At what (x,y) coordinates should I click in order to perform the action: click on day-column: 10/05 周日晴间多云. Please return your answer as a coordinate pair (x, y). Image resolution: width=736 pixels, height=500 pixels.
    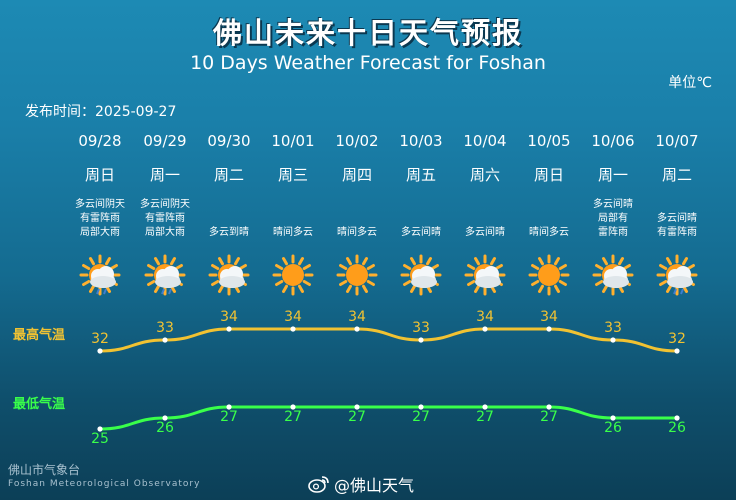
    Looking at the image, I should click on (549, 213).